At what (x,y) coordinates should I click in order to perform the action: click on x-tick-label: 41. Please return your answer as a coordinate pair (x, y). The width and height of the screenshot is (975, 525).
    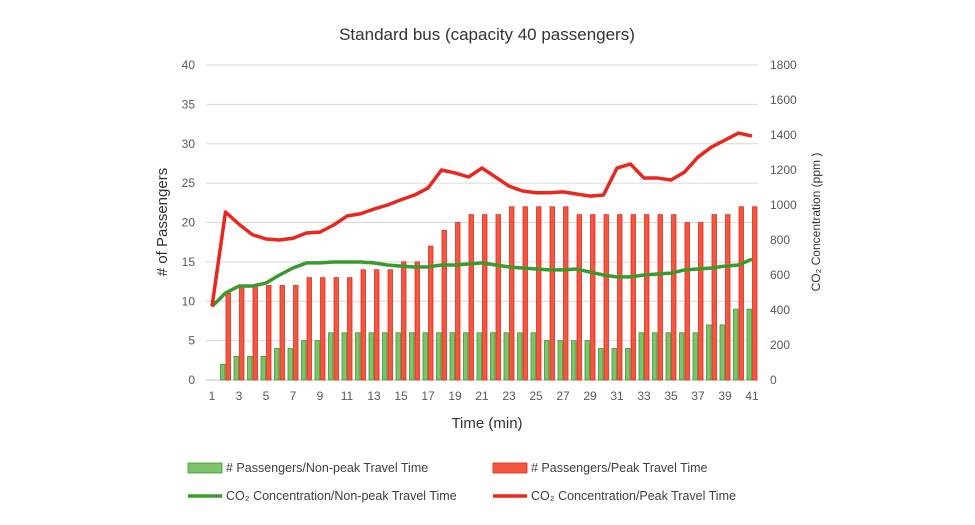
    Looking at the image, I should click on (752, 396).